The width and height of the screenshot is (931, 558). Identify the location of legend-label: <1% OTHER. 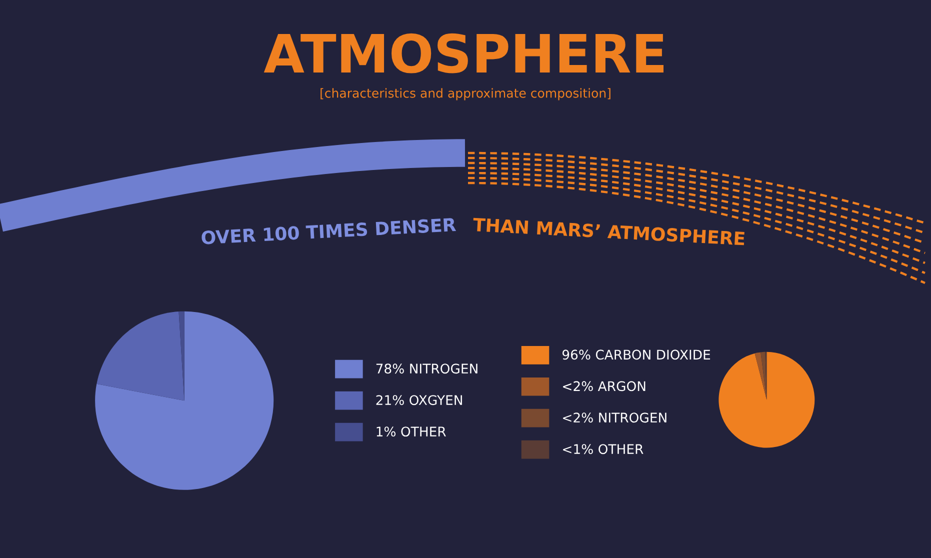
(603, 449).